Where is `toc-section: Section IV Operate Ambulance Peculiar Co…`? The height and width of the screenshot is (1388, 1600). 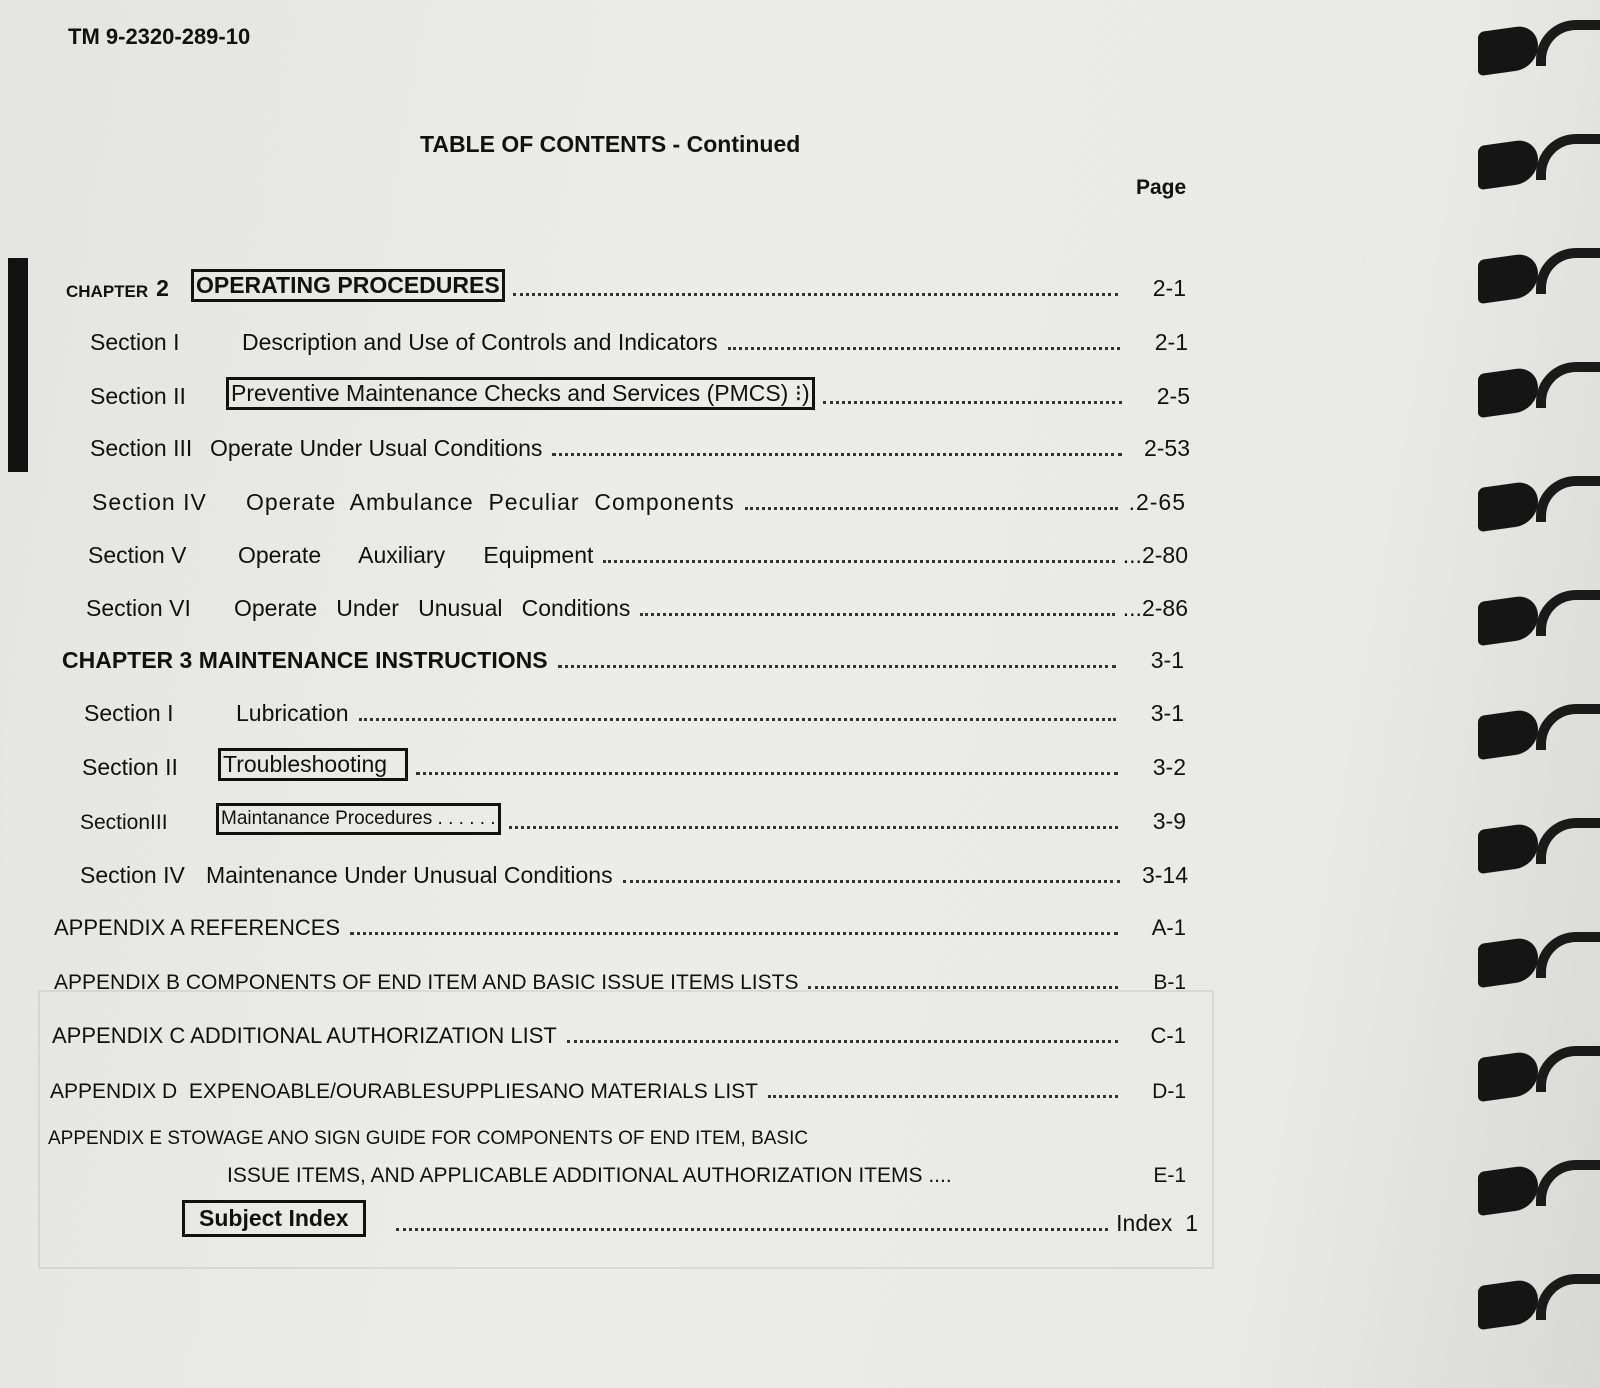
toc-section: Section IV Operate Ambulance Peculiar Co… is located at coordinates (639, 500).